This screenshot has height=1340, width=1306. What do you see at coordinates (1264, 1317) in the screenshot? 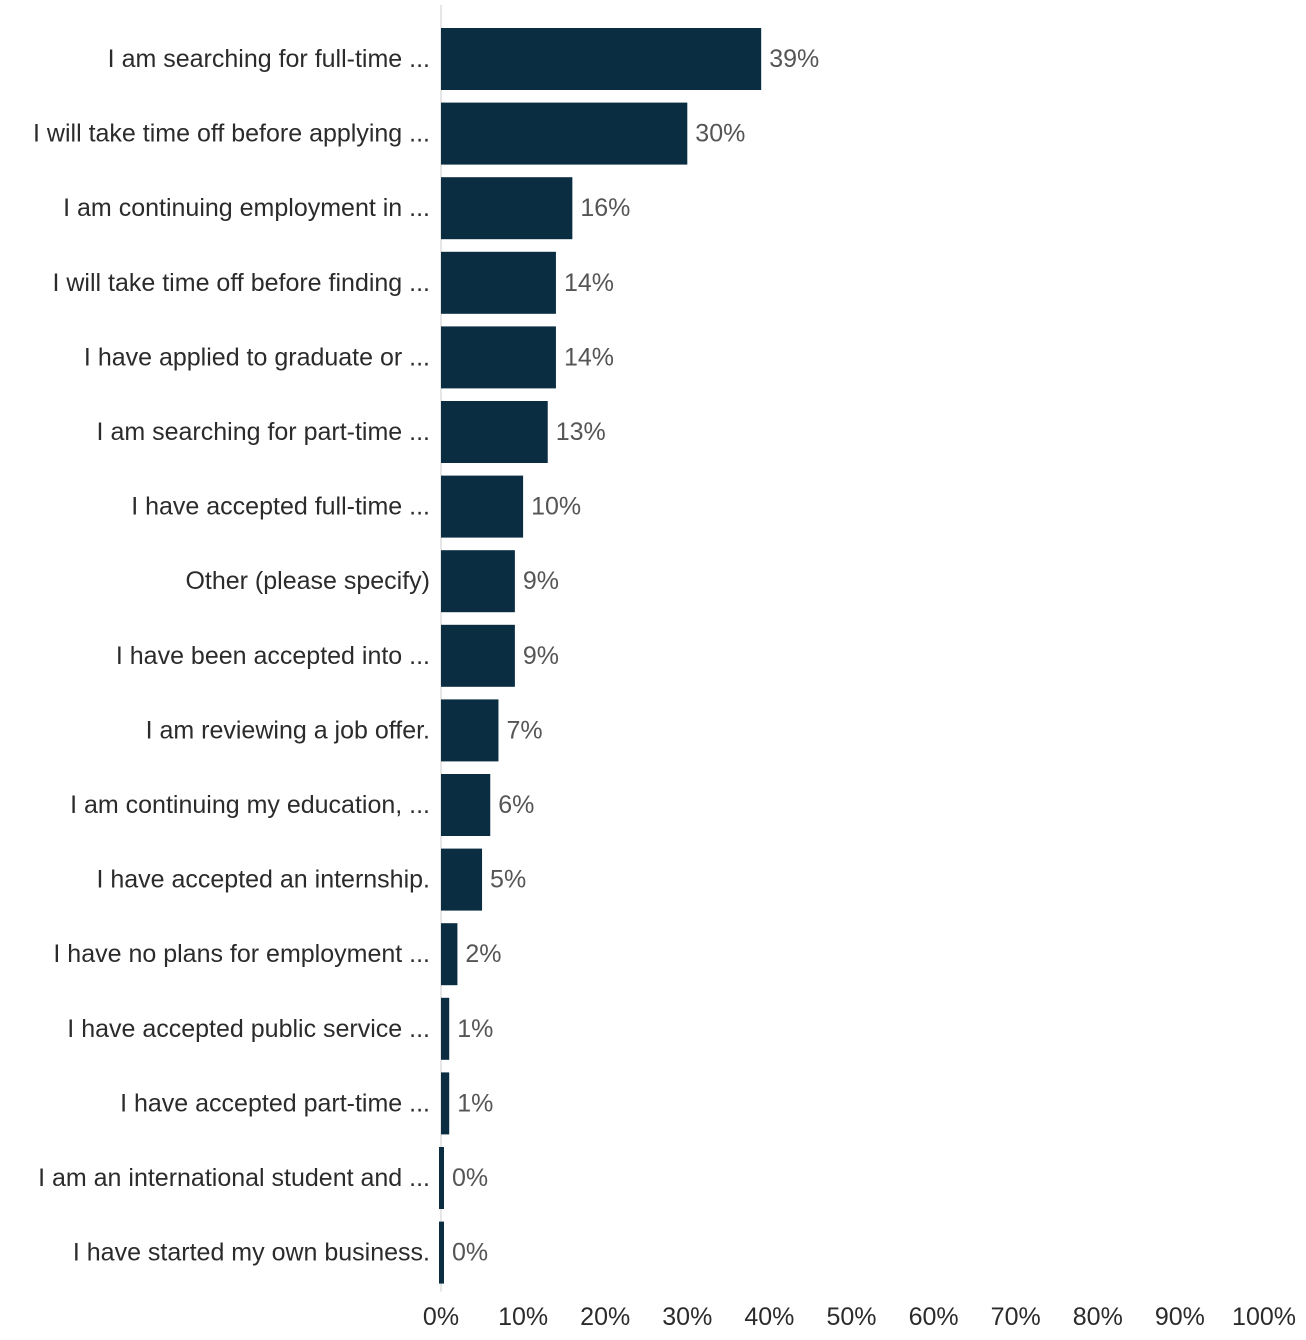
I see `x-tick-label: 100%` at bounding box center [1264, 1317].